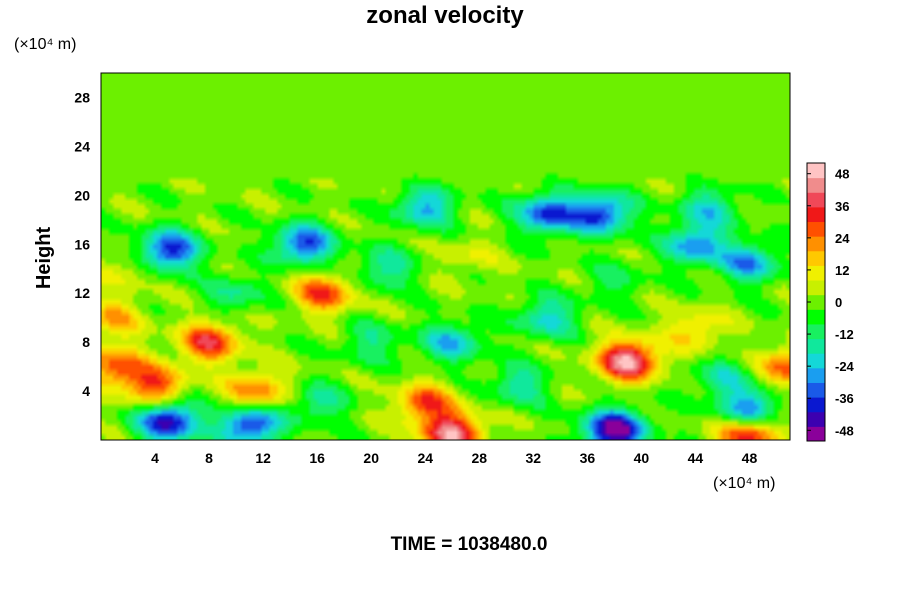 The height and width of the screenshot is (600, 900). I want to click on colorbar: 48 36 24 12 0 -12 -24 -36 -48, so click(830, 302).